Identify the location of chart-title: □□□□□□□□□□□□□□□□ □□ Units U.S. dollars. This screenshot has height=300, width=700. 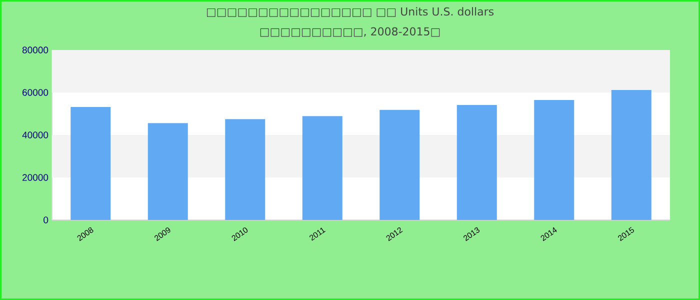
(350, 12).